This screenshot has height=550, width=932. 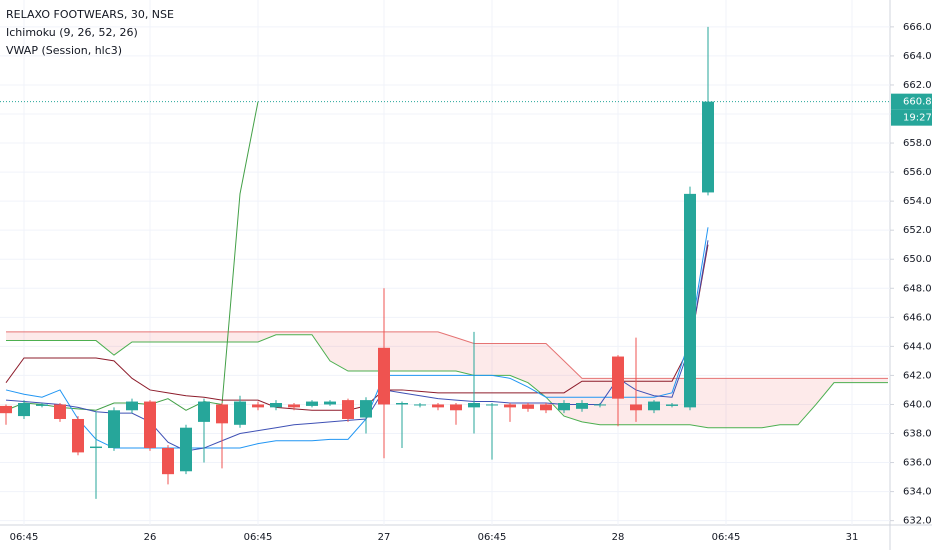 What do you see at coordinates (917, 27) in the screenshot?
I see `y-tick-label: 666.00` at bounding box center [917, 27].